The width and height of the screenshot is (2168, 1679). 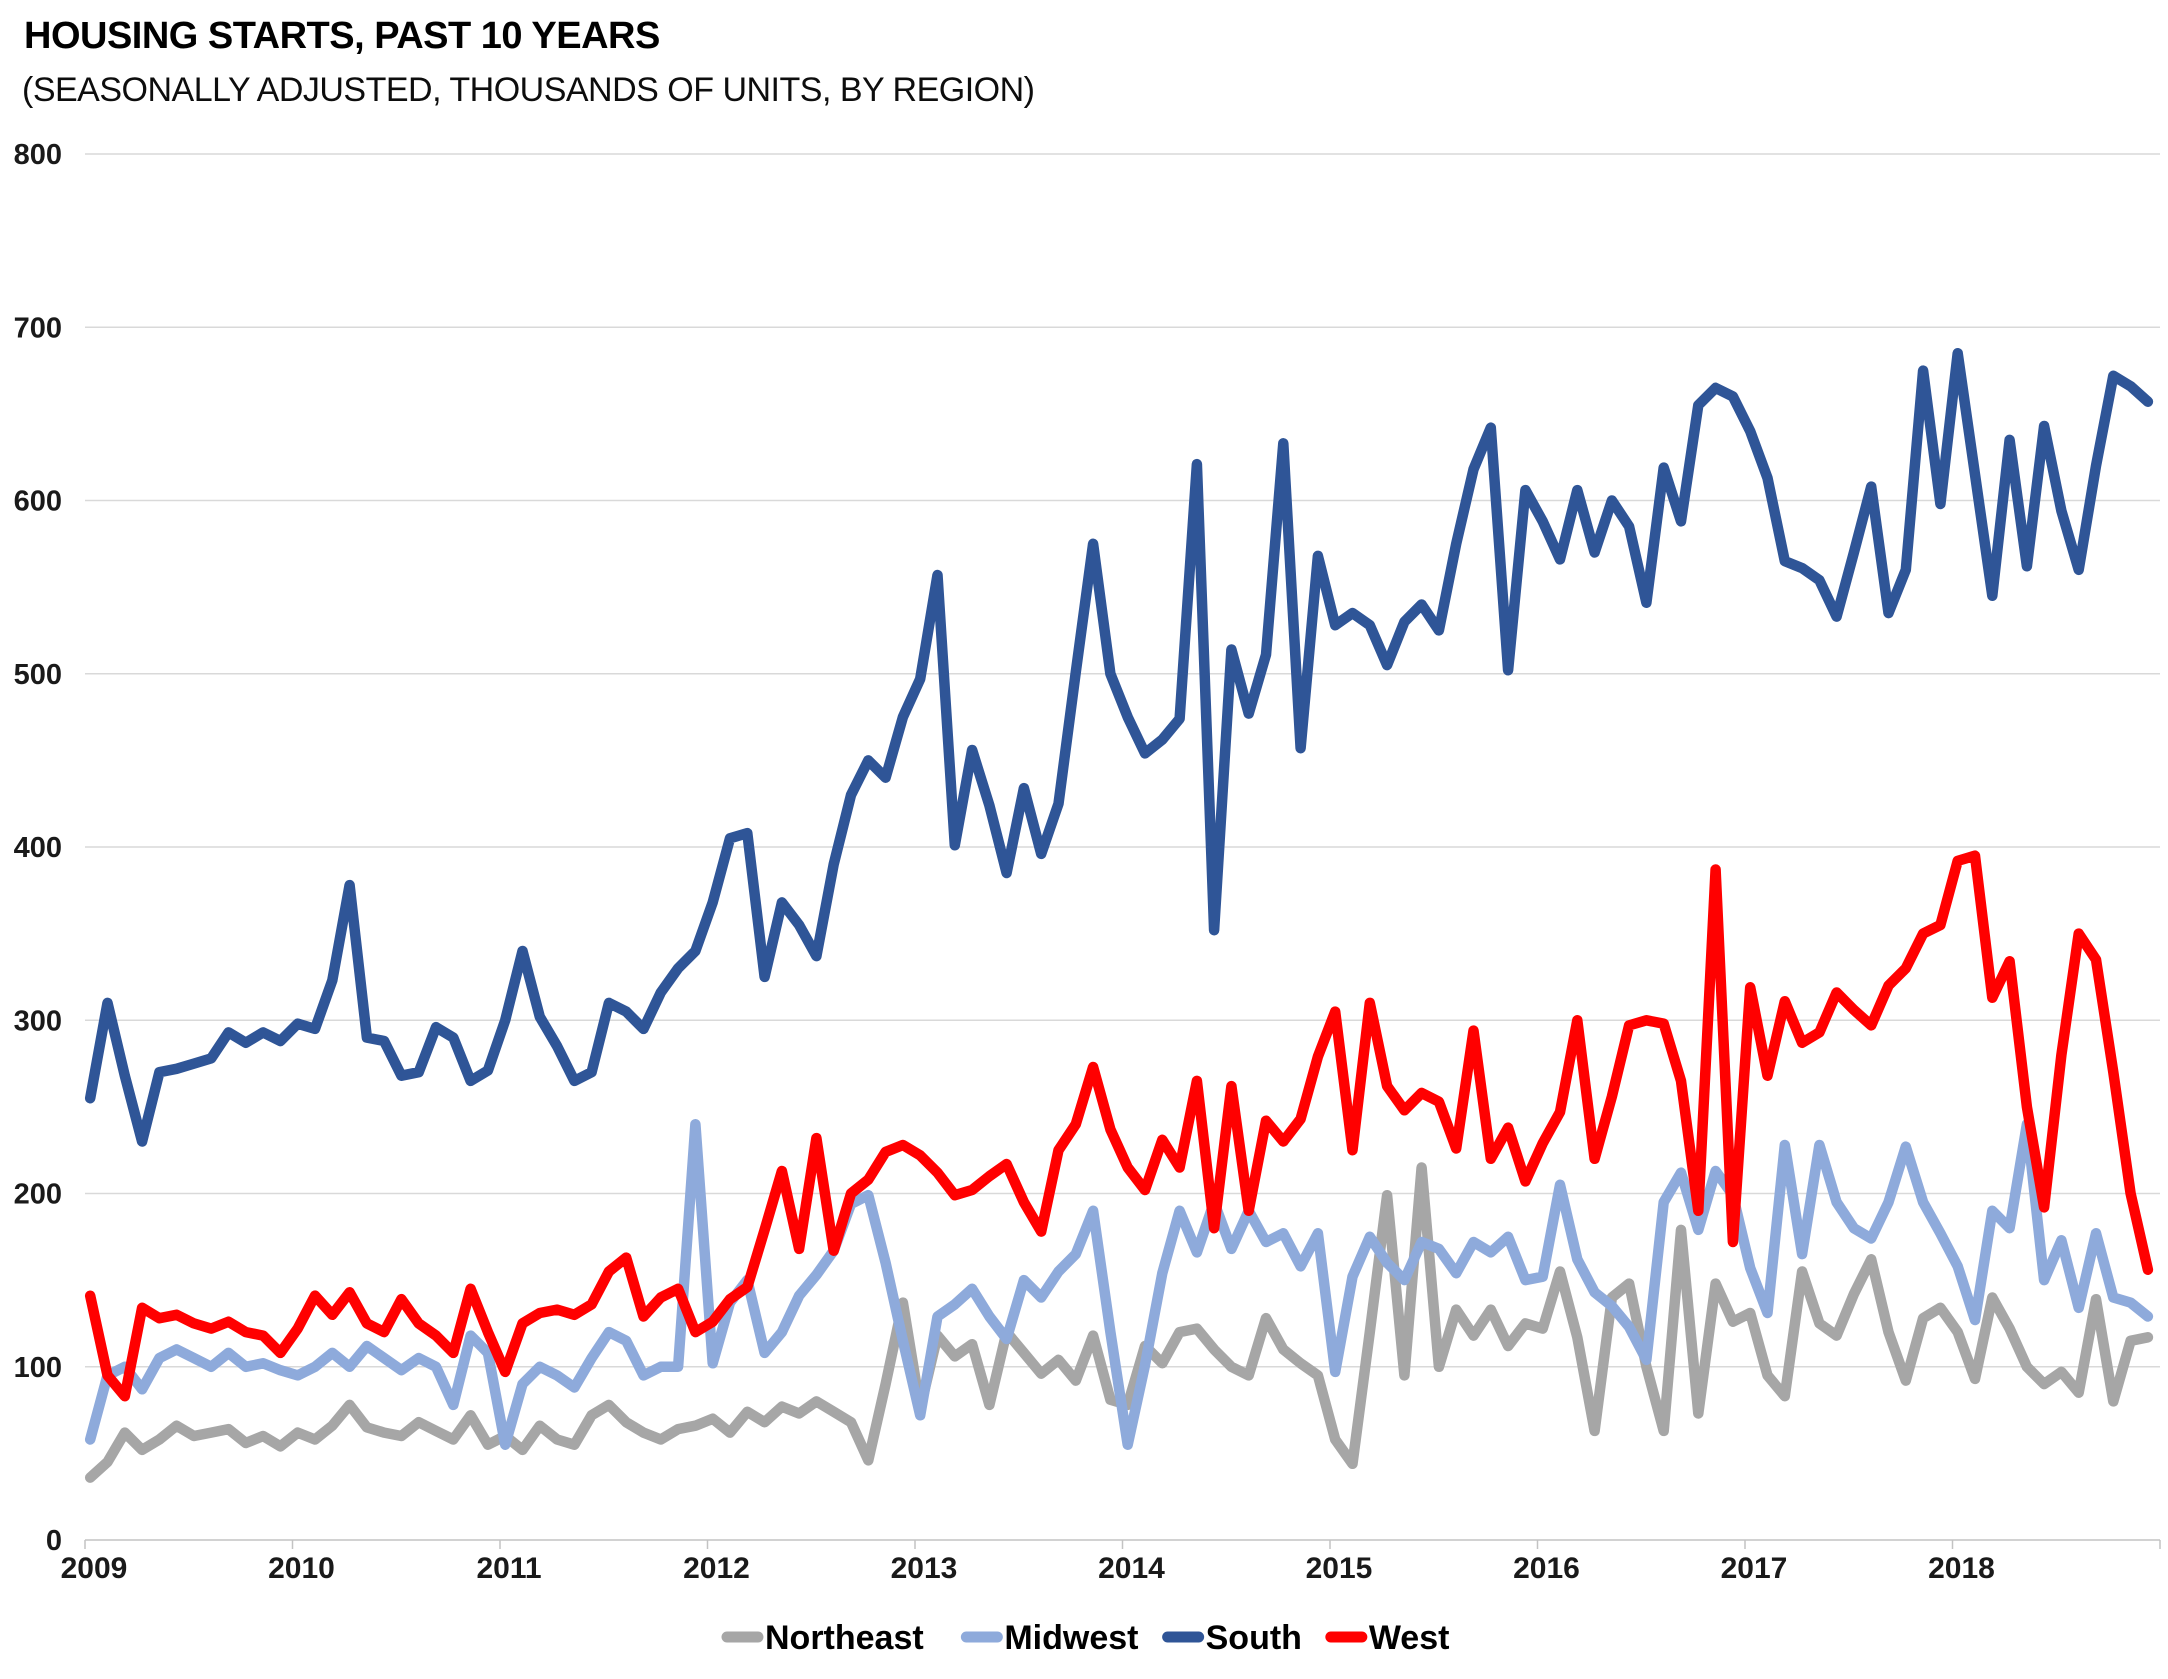 I want to click on x-axis-label-2010: 2010, so click(x=301, y=1568).